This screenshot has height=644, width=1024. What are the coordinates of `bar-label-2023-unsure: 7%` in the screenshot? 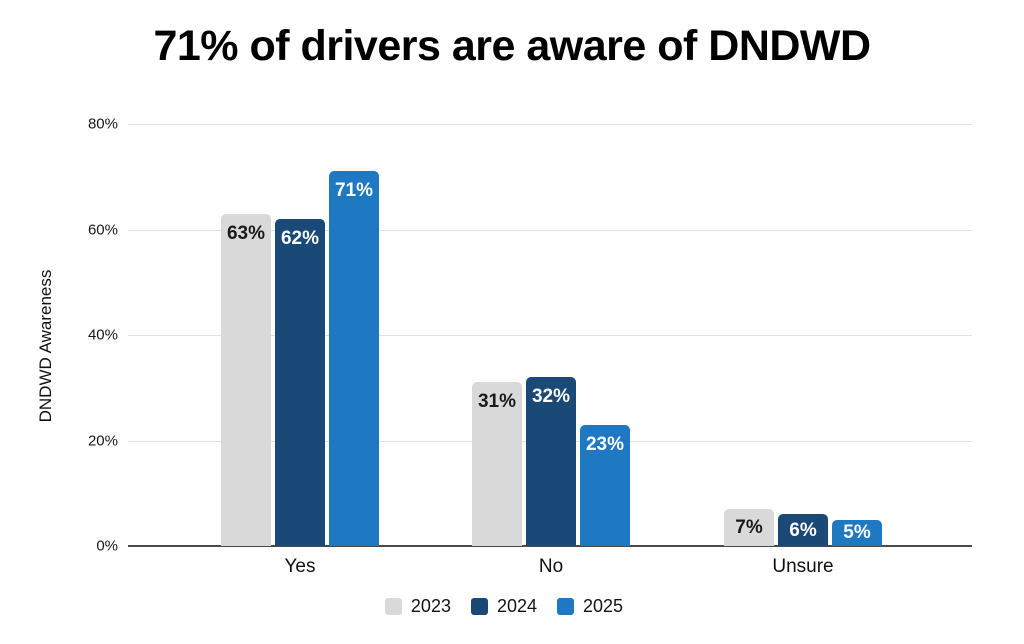 It's located at (749, 528).